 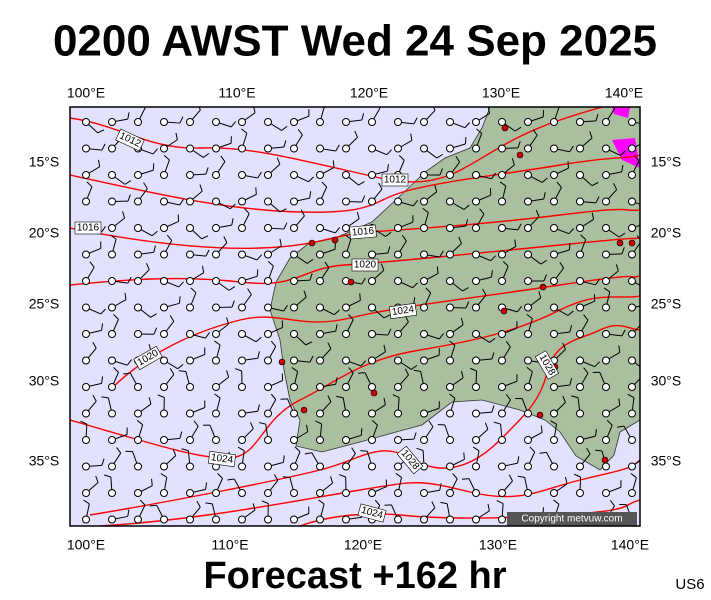 I want to click on title: 0200 AWST Wed 24 Sep 2025, so click(x=355, y=41).